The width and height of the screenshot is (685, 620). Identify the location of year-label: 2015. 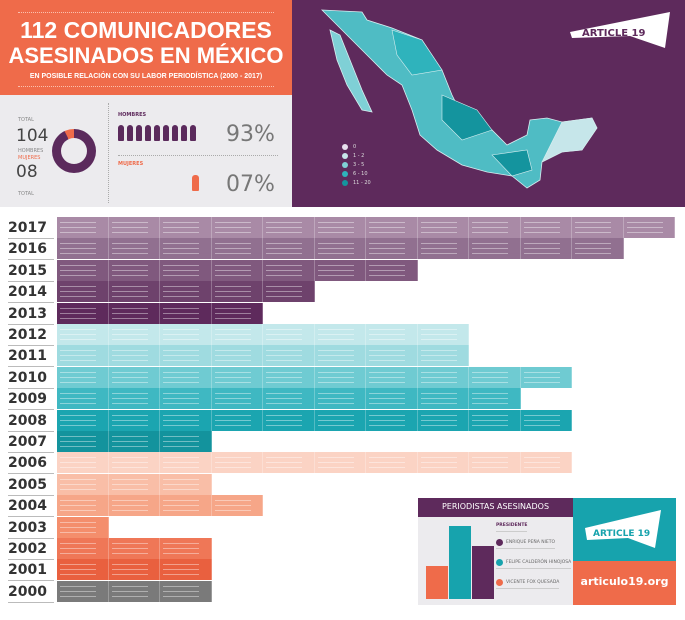
(31, 271).